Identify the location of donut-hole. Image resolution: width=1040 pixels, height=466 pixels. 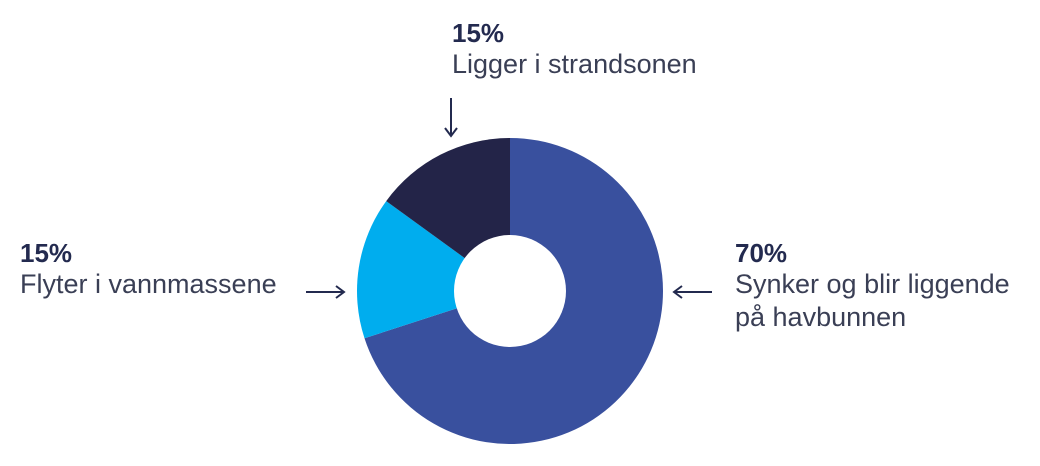
(510, 291).